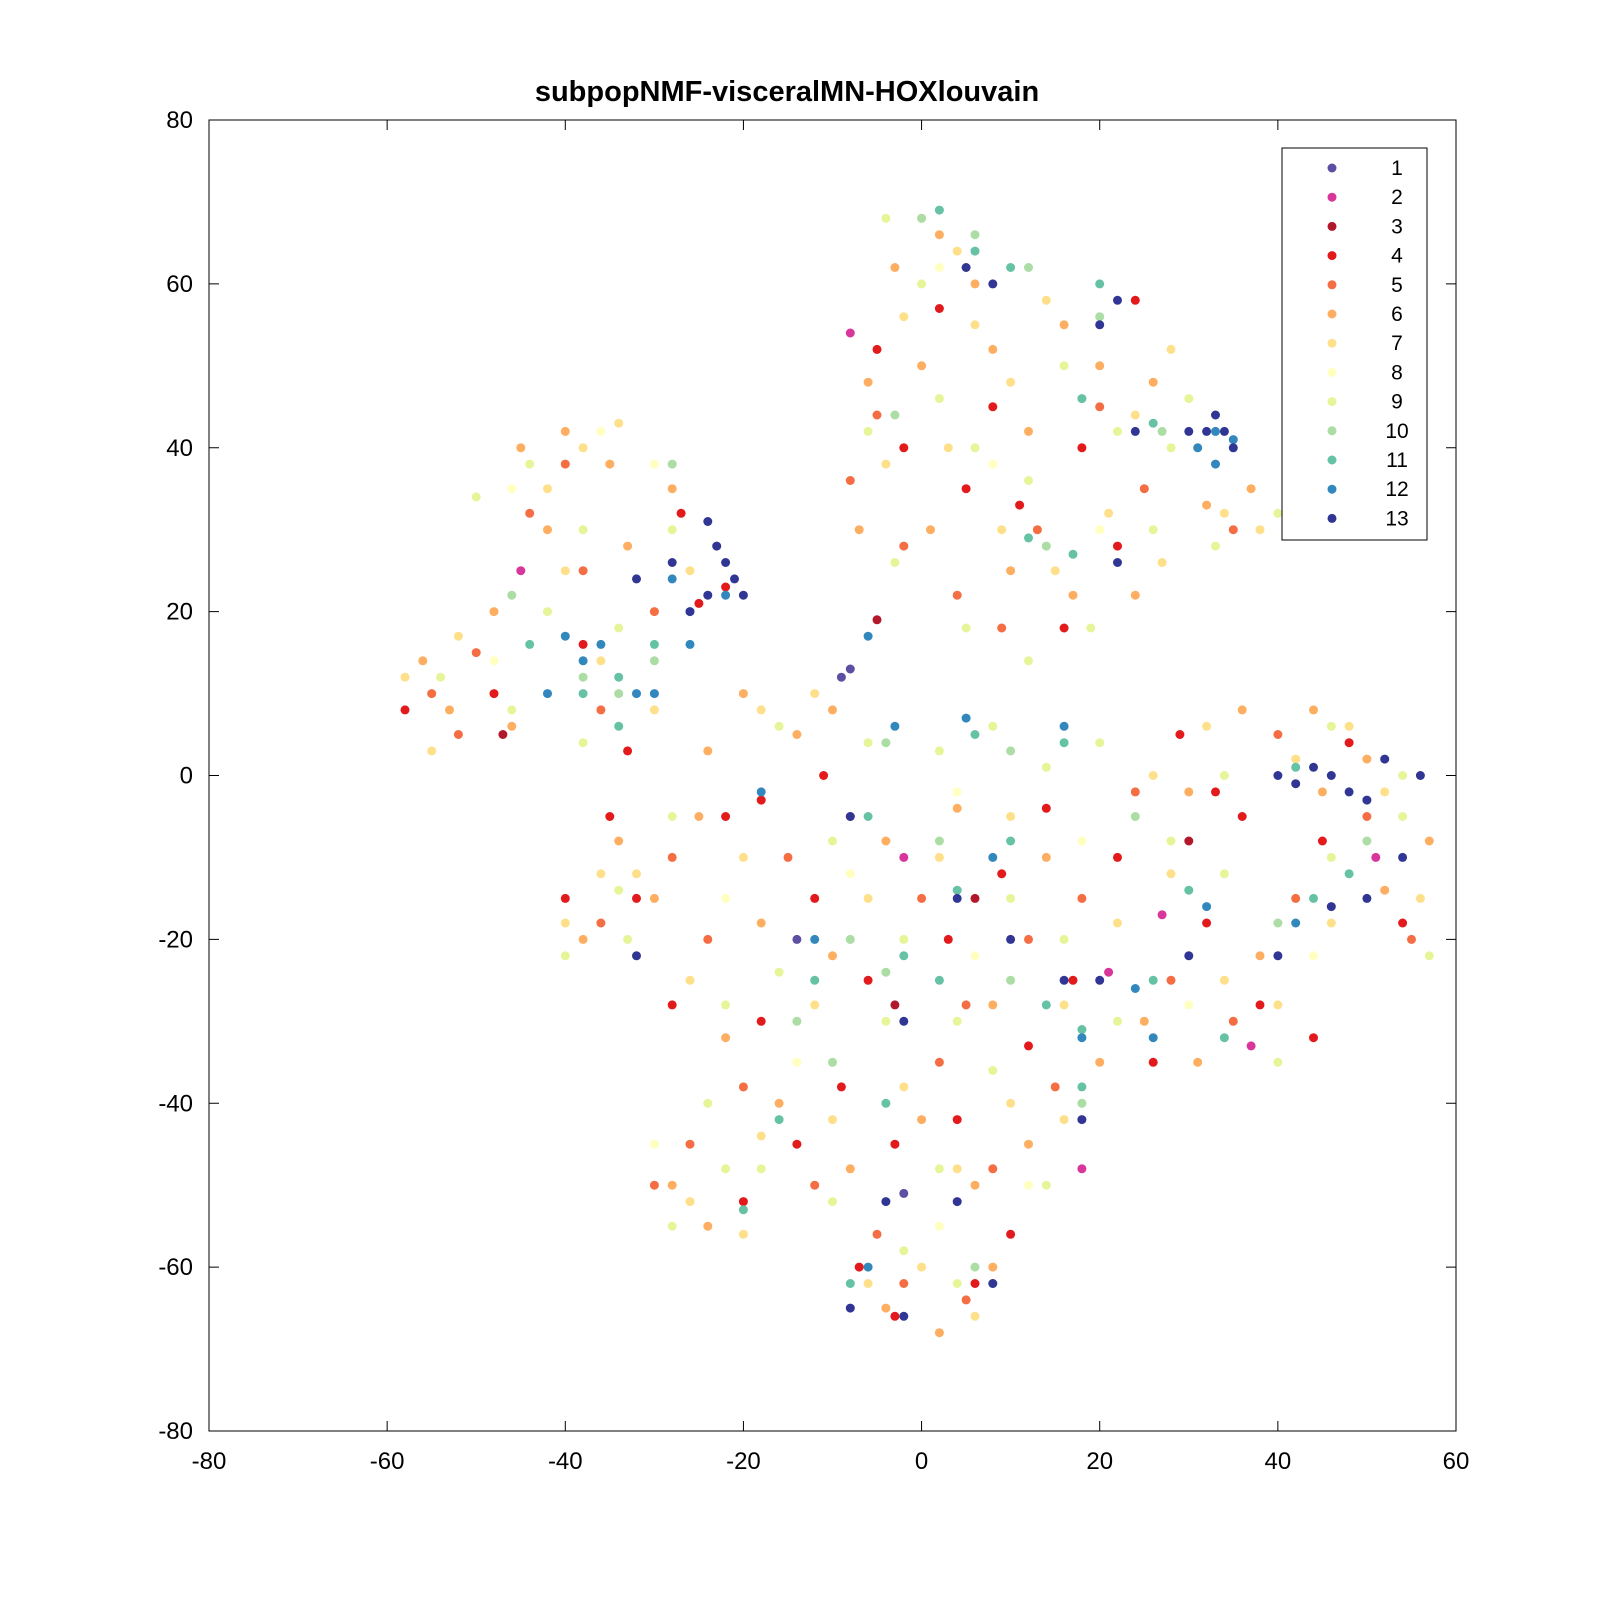 Image resolution: width=1600 pixels, height=1600 pixels. What do you see at coordinates (565, 1461) in the screenshot?
I see `x-tick-label: -40` at bounding box center [565, 1461].